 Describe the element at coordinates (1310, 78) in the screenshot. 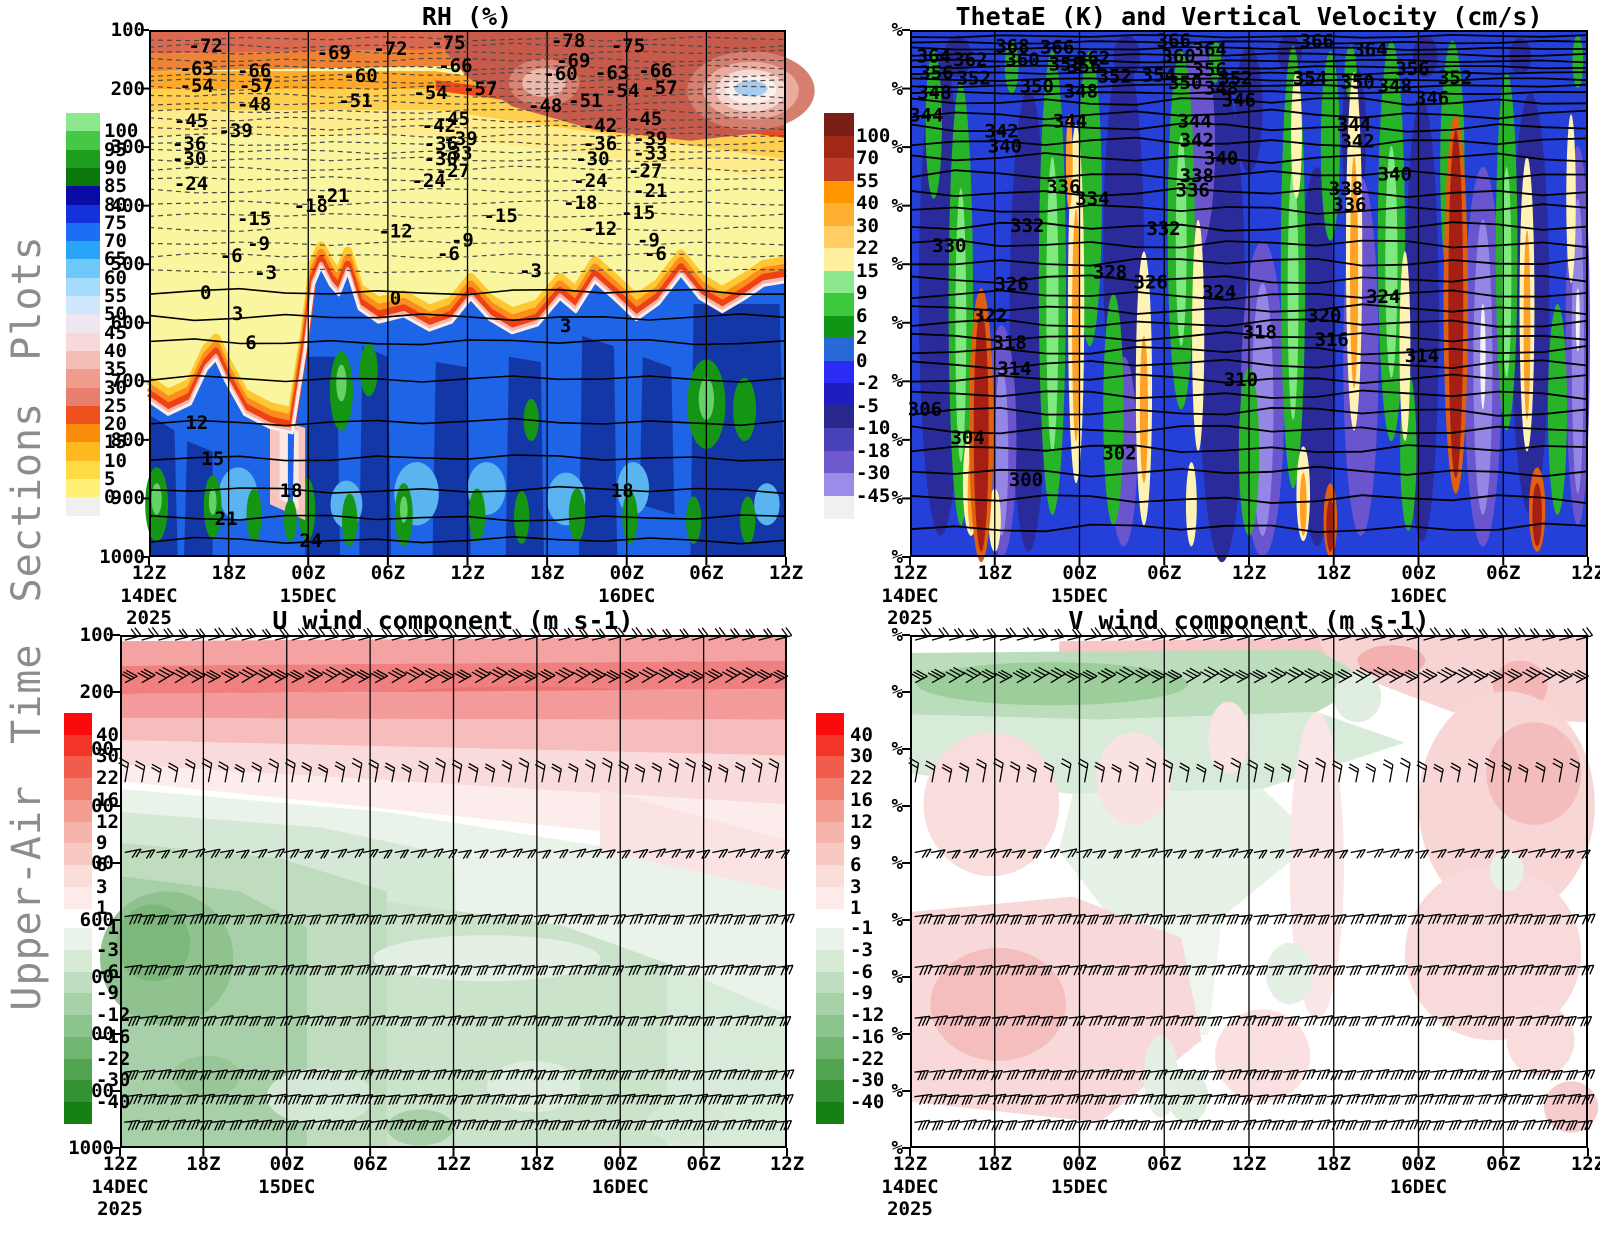

I see `contour-label: 354` at that location.